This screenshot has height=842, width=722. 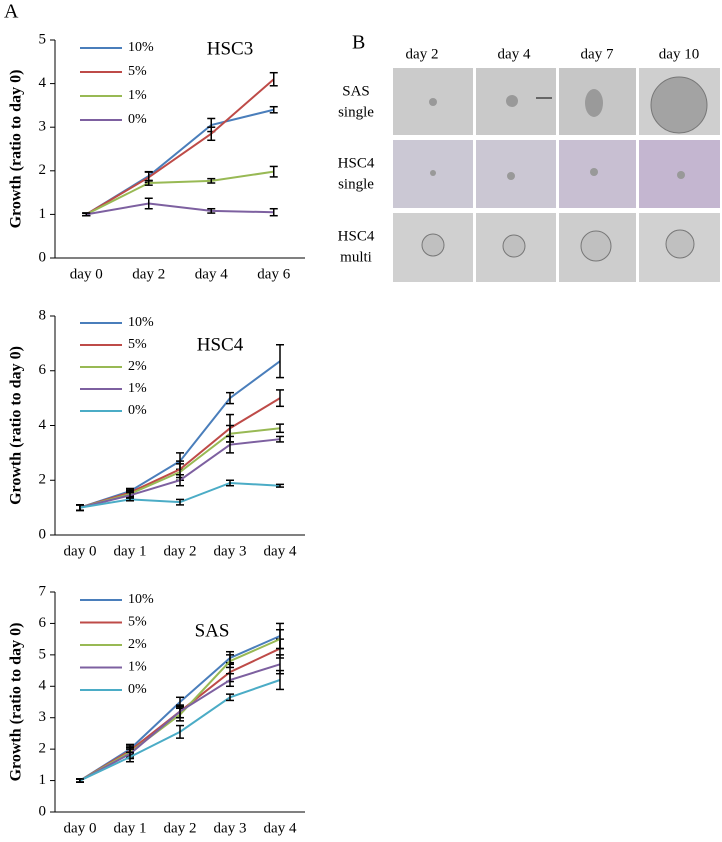 What do you see at coordinates (358, 43) in the screenshot?
I see `panel-label: B` at bounding box center [358, 43].